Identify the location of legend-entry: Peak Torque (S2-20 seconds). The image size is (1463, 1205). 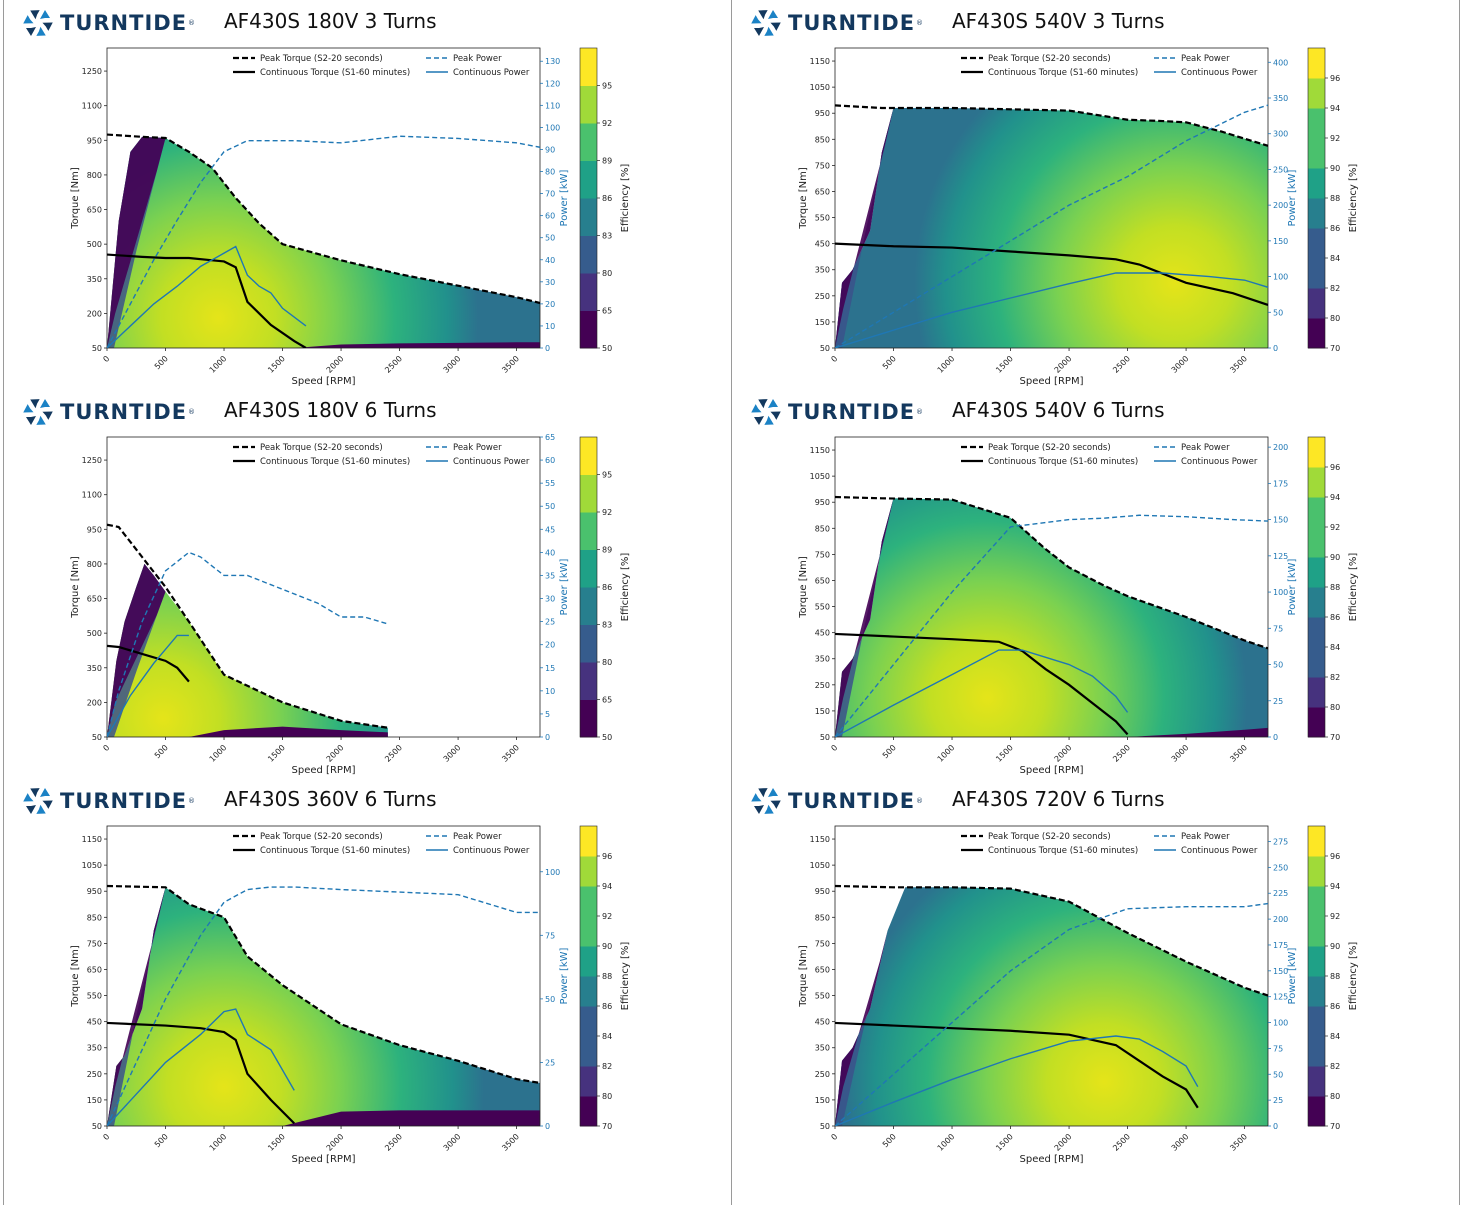
(321, 837).